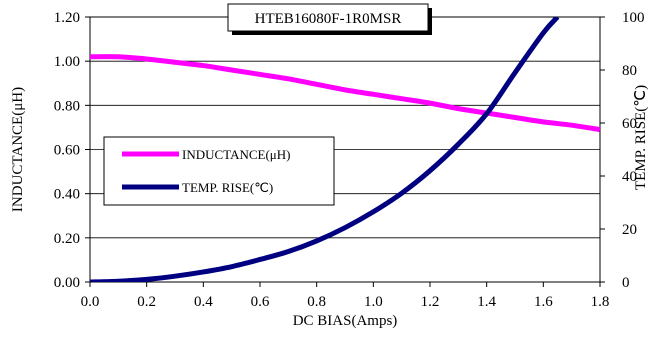 The image size is (654, 343). What do you see at coordinates (345, 321) in the screenshot?
I see `x-axis-title: DC BIAS(Amps)` at bounding box center [345, 321].